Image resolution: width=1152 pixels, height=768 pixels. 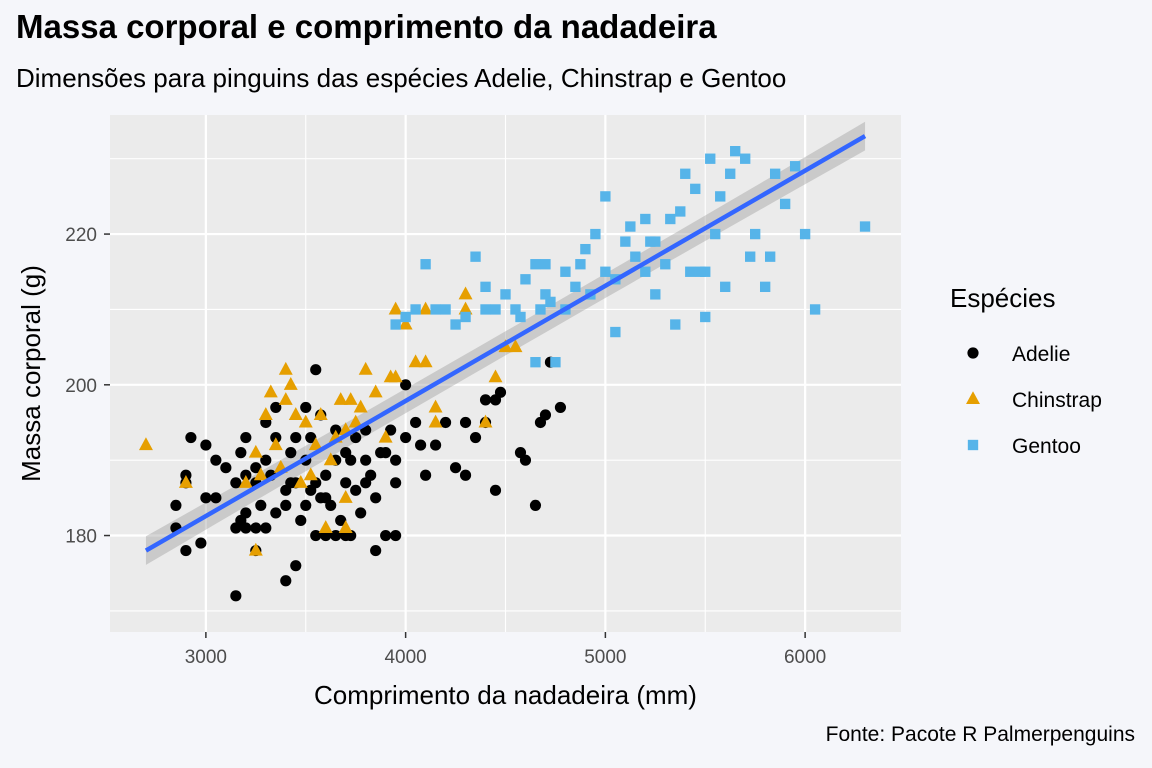 What do you see at coordinates (1003, 298) in the screenshot?
I see `legend-title: Espécies` at bounding box center [1003, 298].